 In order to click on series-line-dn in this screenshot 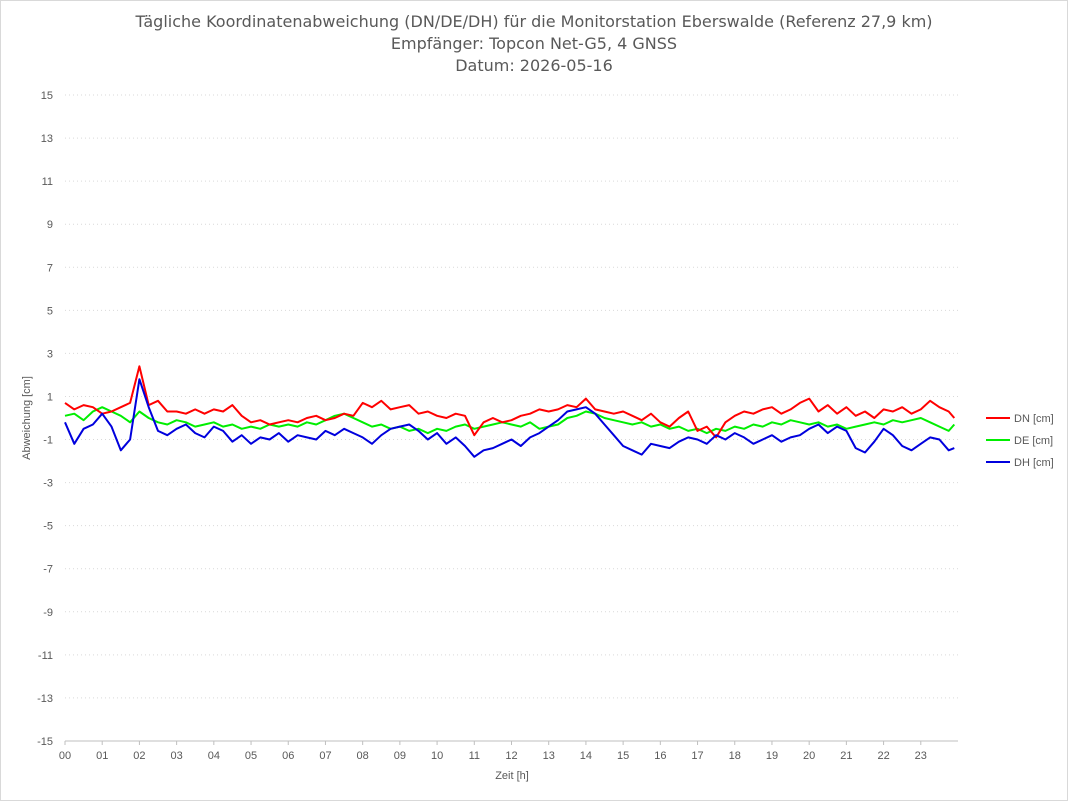, I will do `click(510, 402)`.